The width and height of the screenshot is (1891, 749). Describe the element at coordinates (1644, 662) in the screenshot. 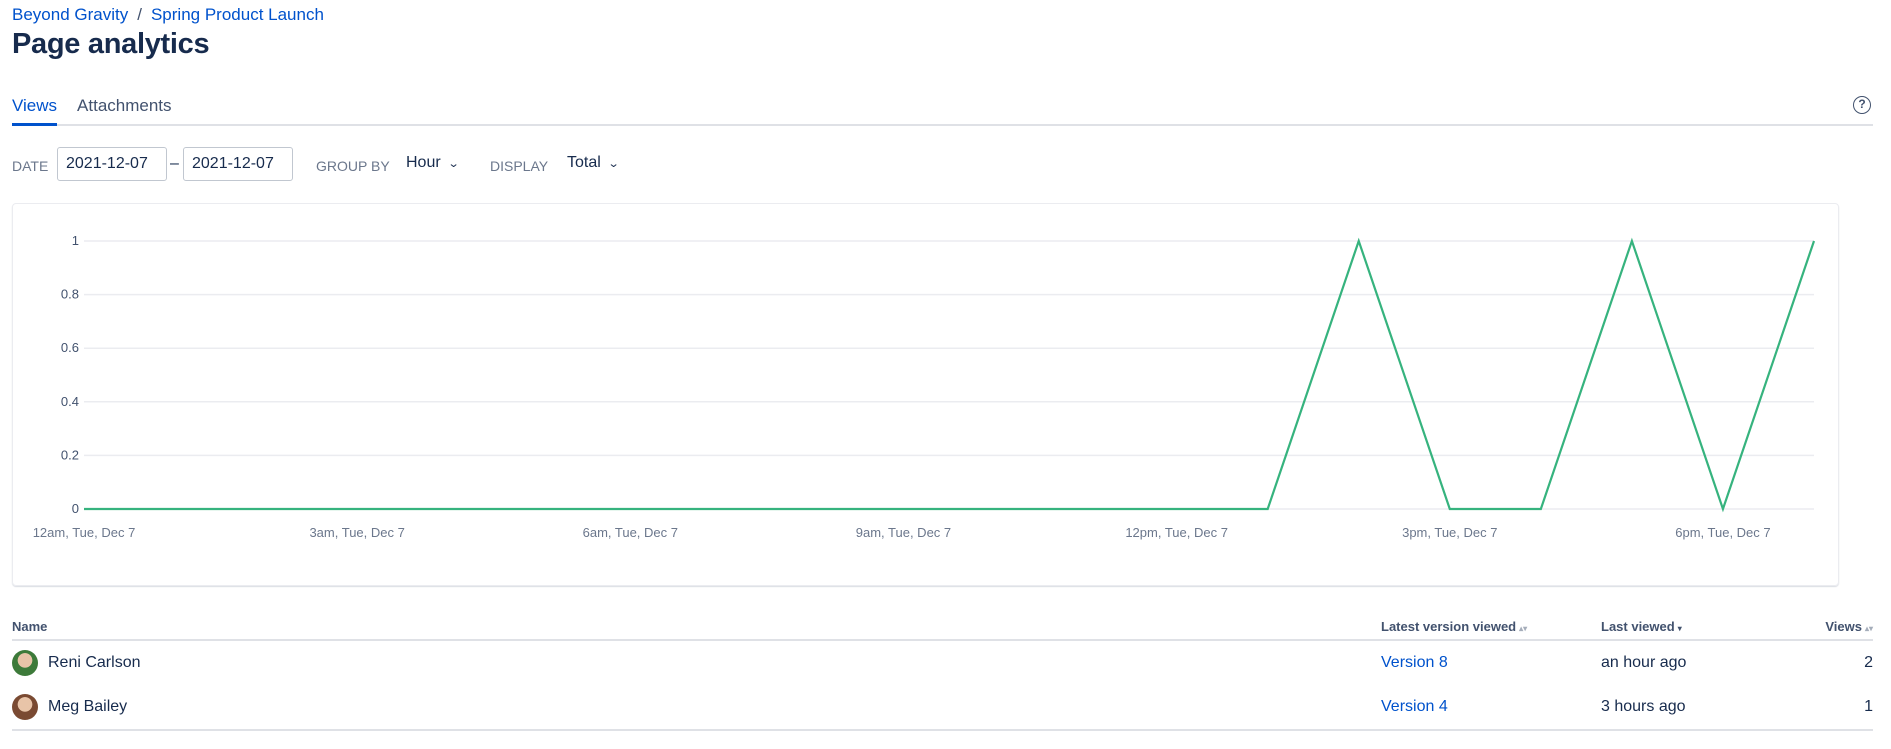

I see `last-viewed: an hour ago` at that location.